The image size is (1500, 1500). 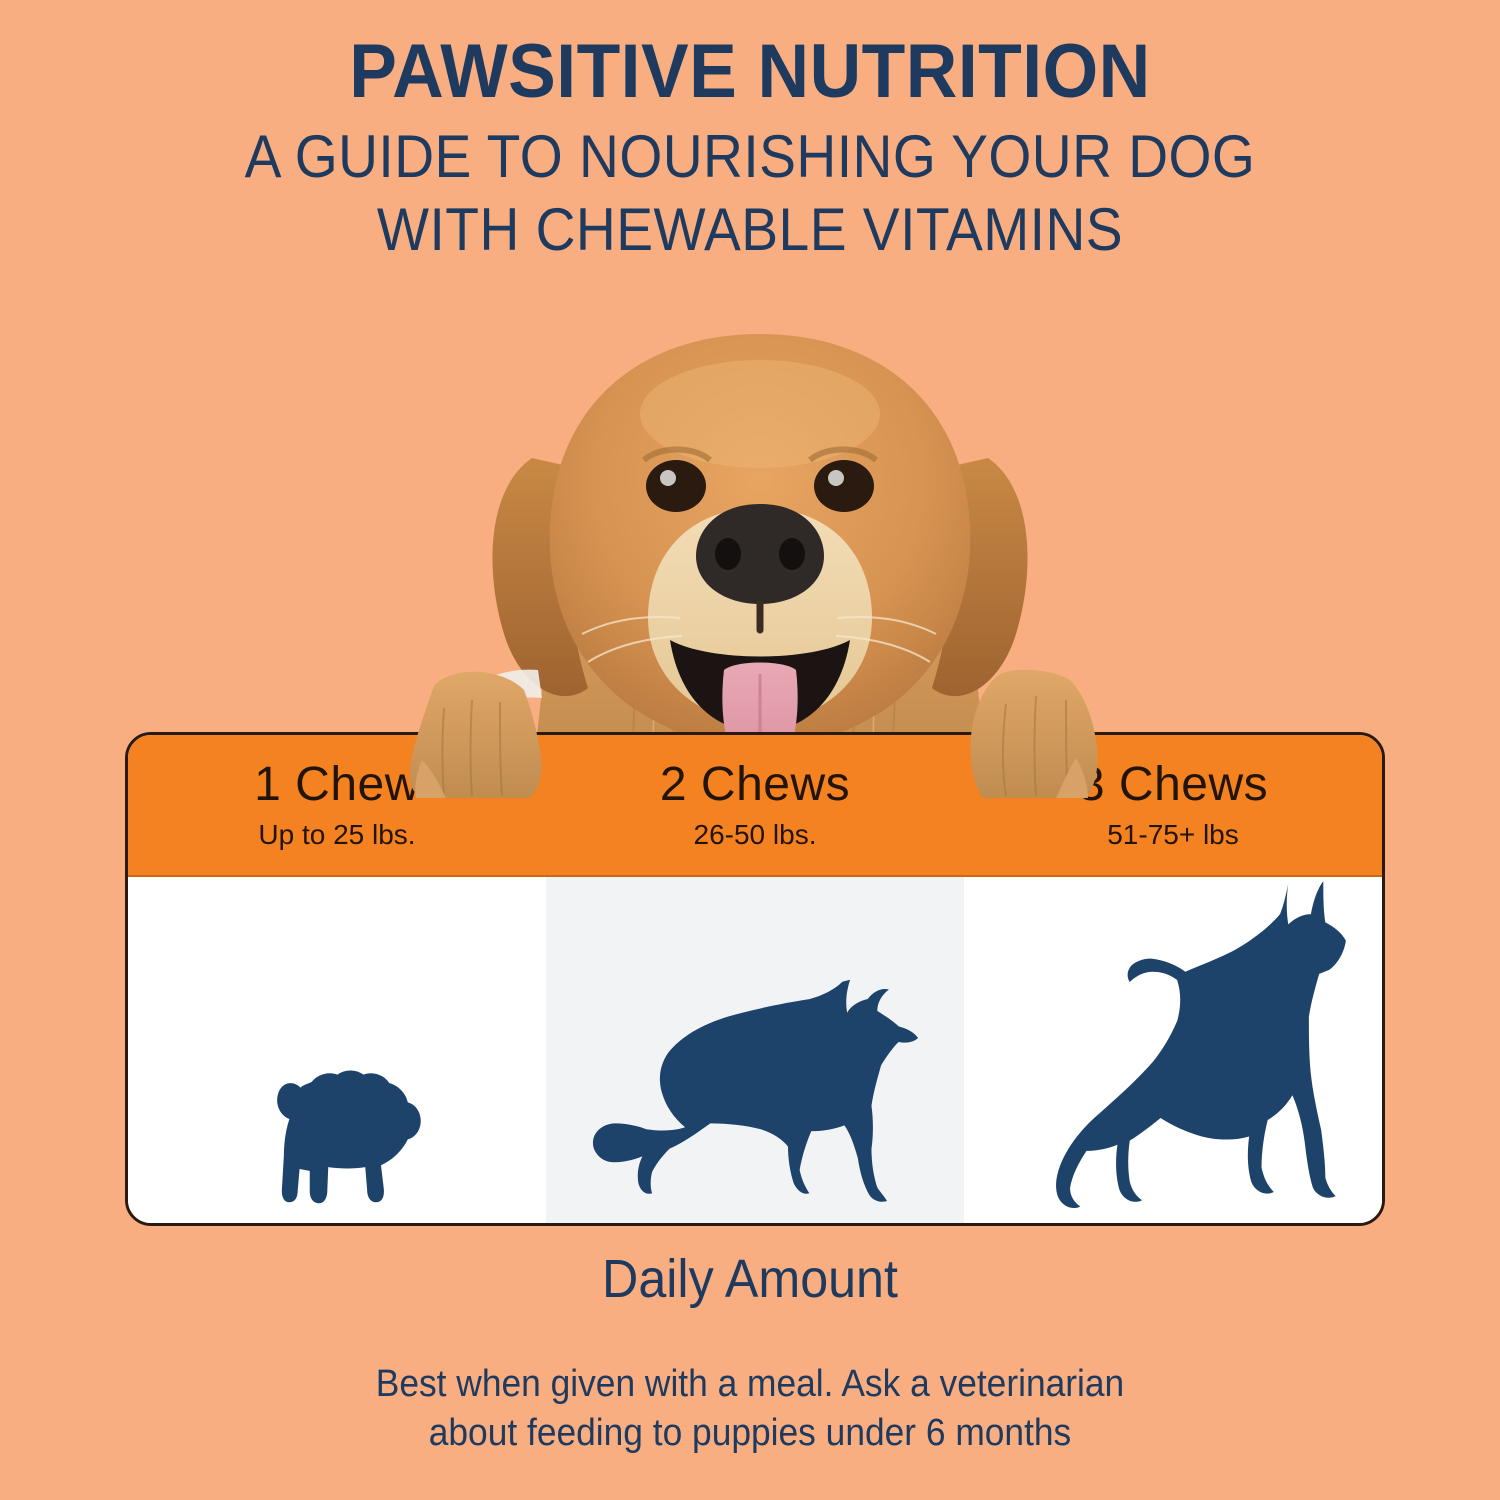 What do you see at coordinates (750, 1279) in the screenshot?
I see `daily-amount-label: Daily Amount` at bounding box center [750, 1279].